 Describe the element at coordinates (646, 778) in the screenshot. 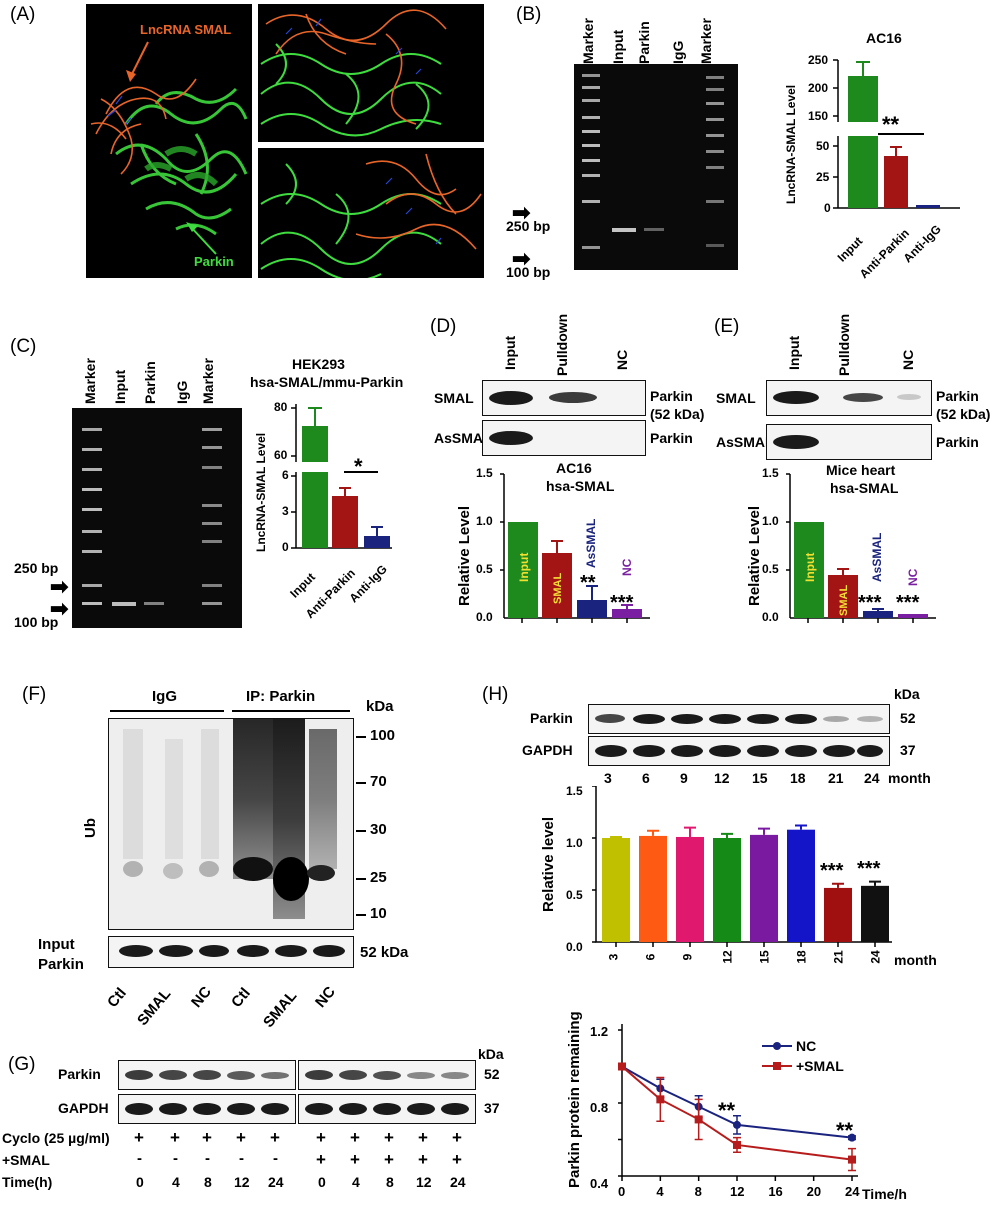

I see `blot-h-month-6: 6` at that location.